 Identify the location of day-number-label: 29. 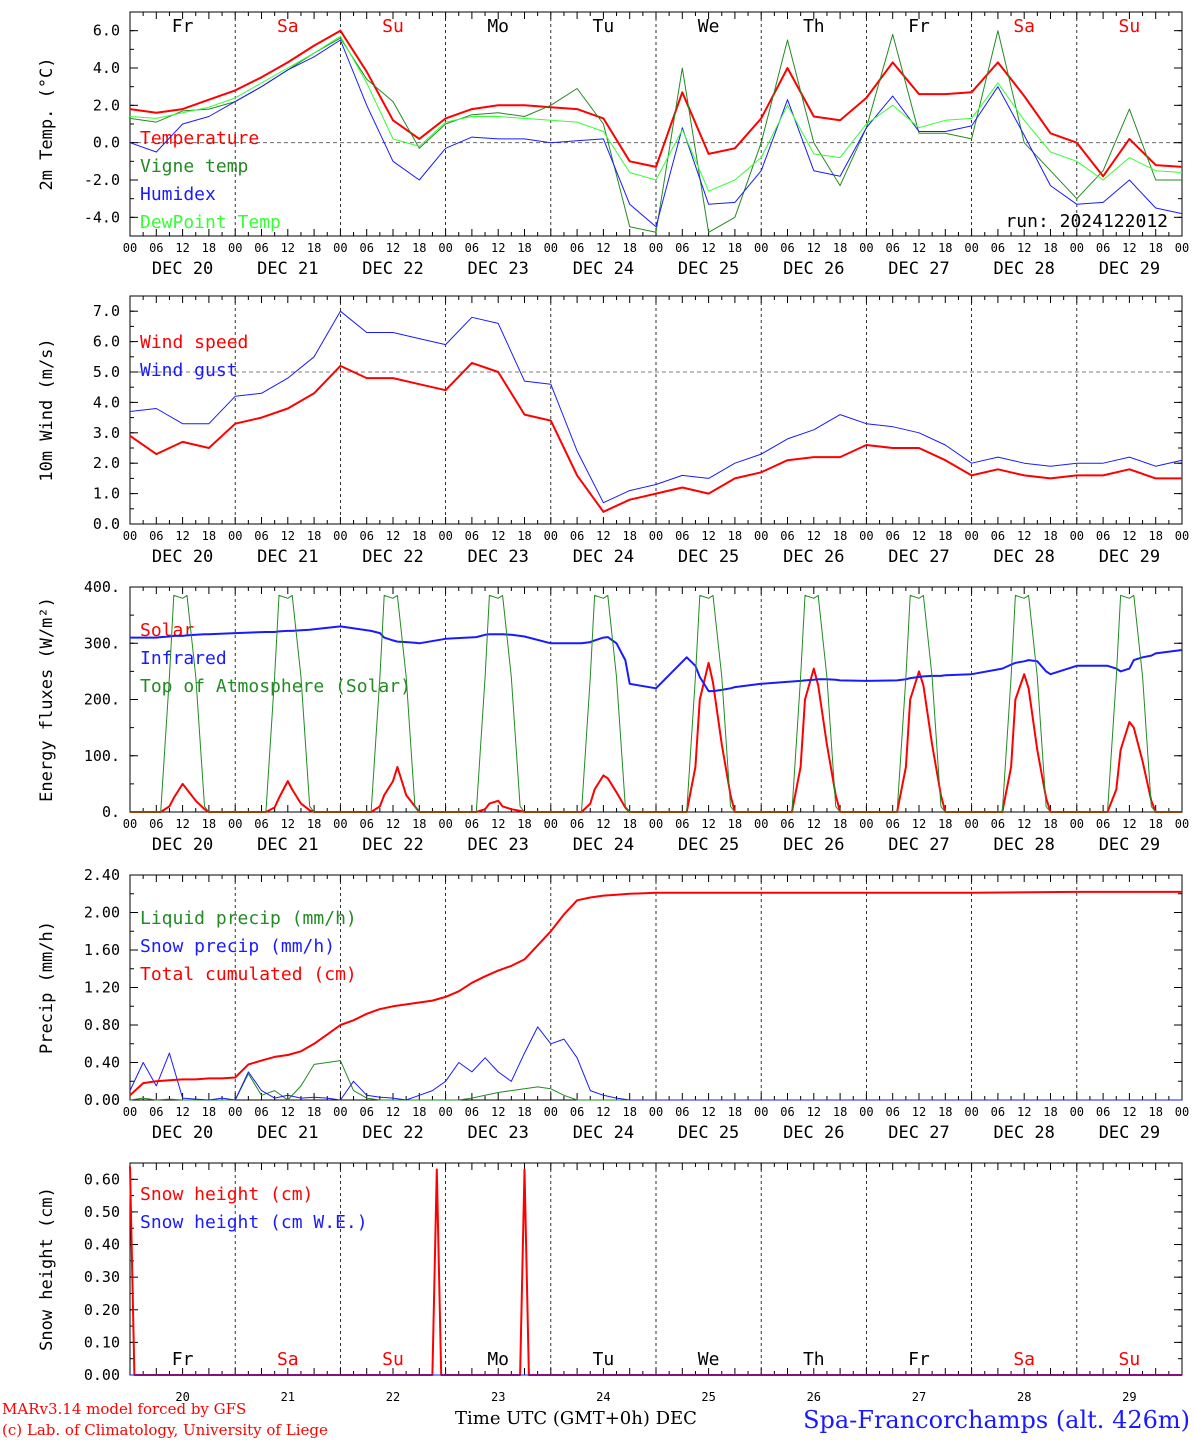
(1129, 1397).